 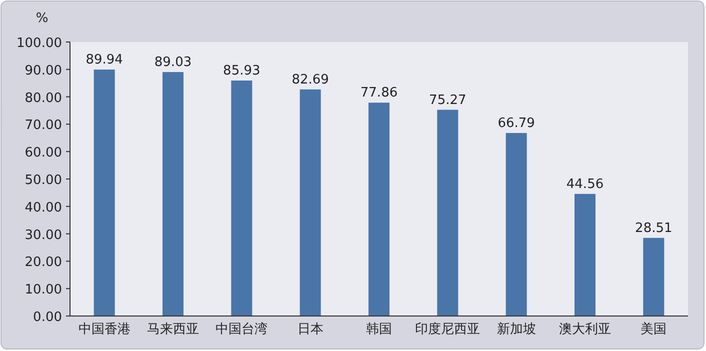 What do you see at coordinates (43, 235) in the screenshot?
I see `y-tick-label: 30.00` at bounding box center [43, 235].